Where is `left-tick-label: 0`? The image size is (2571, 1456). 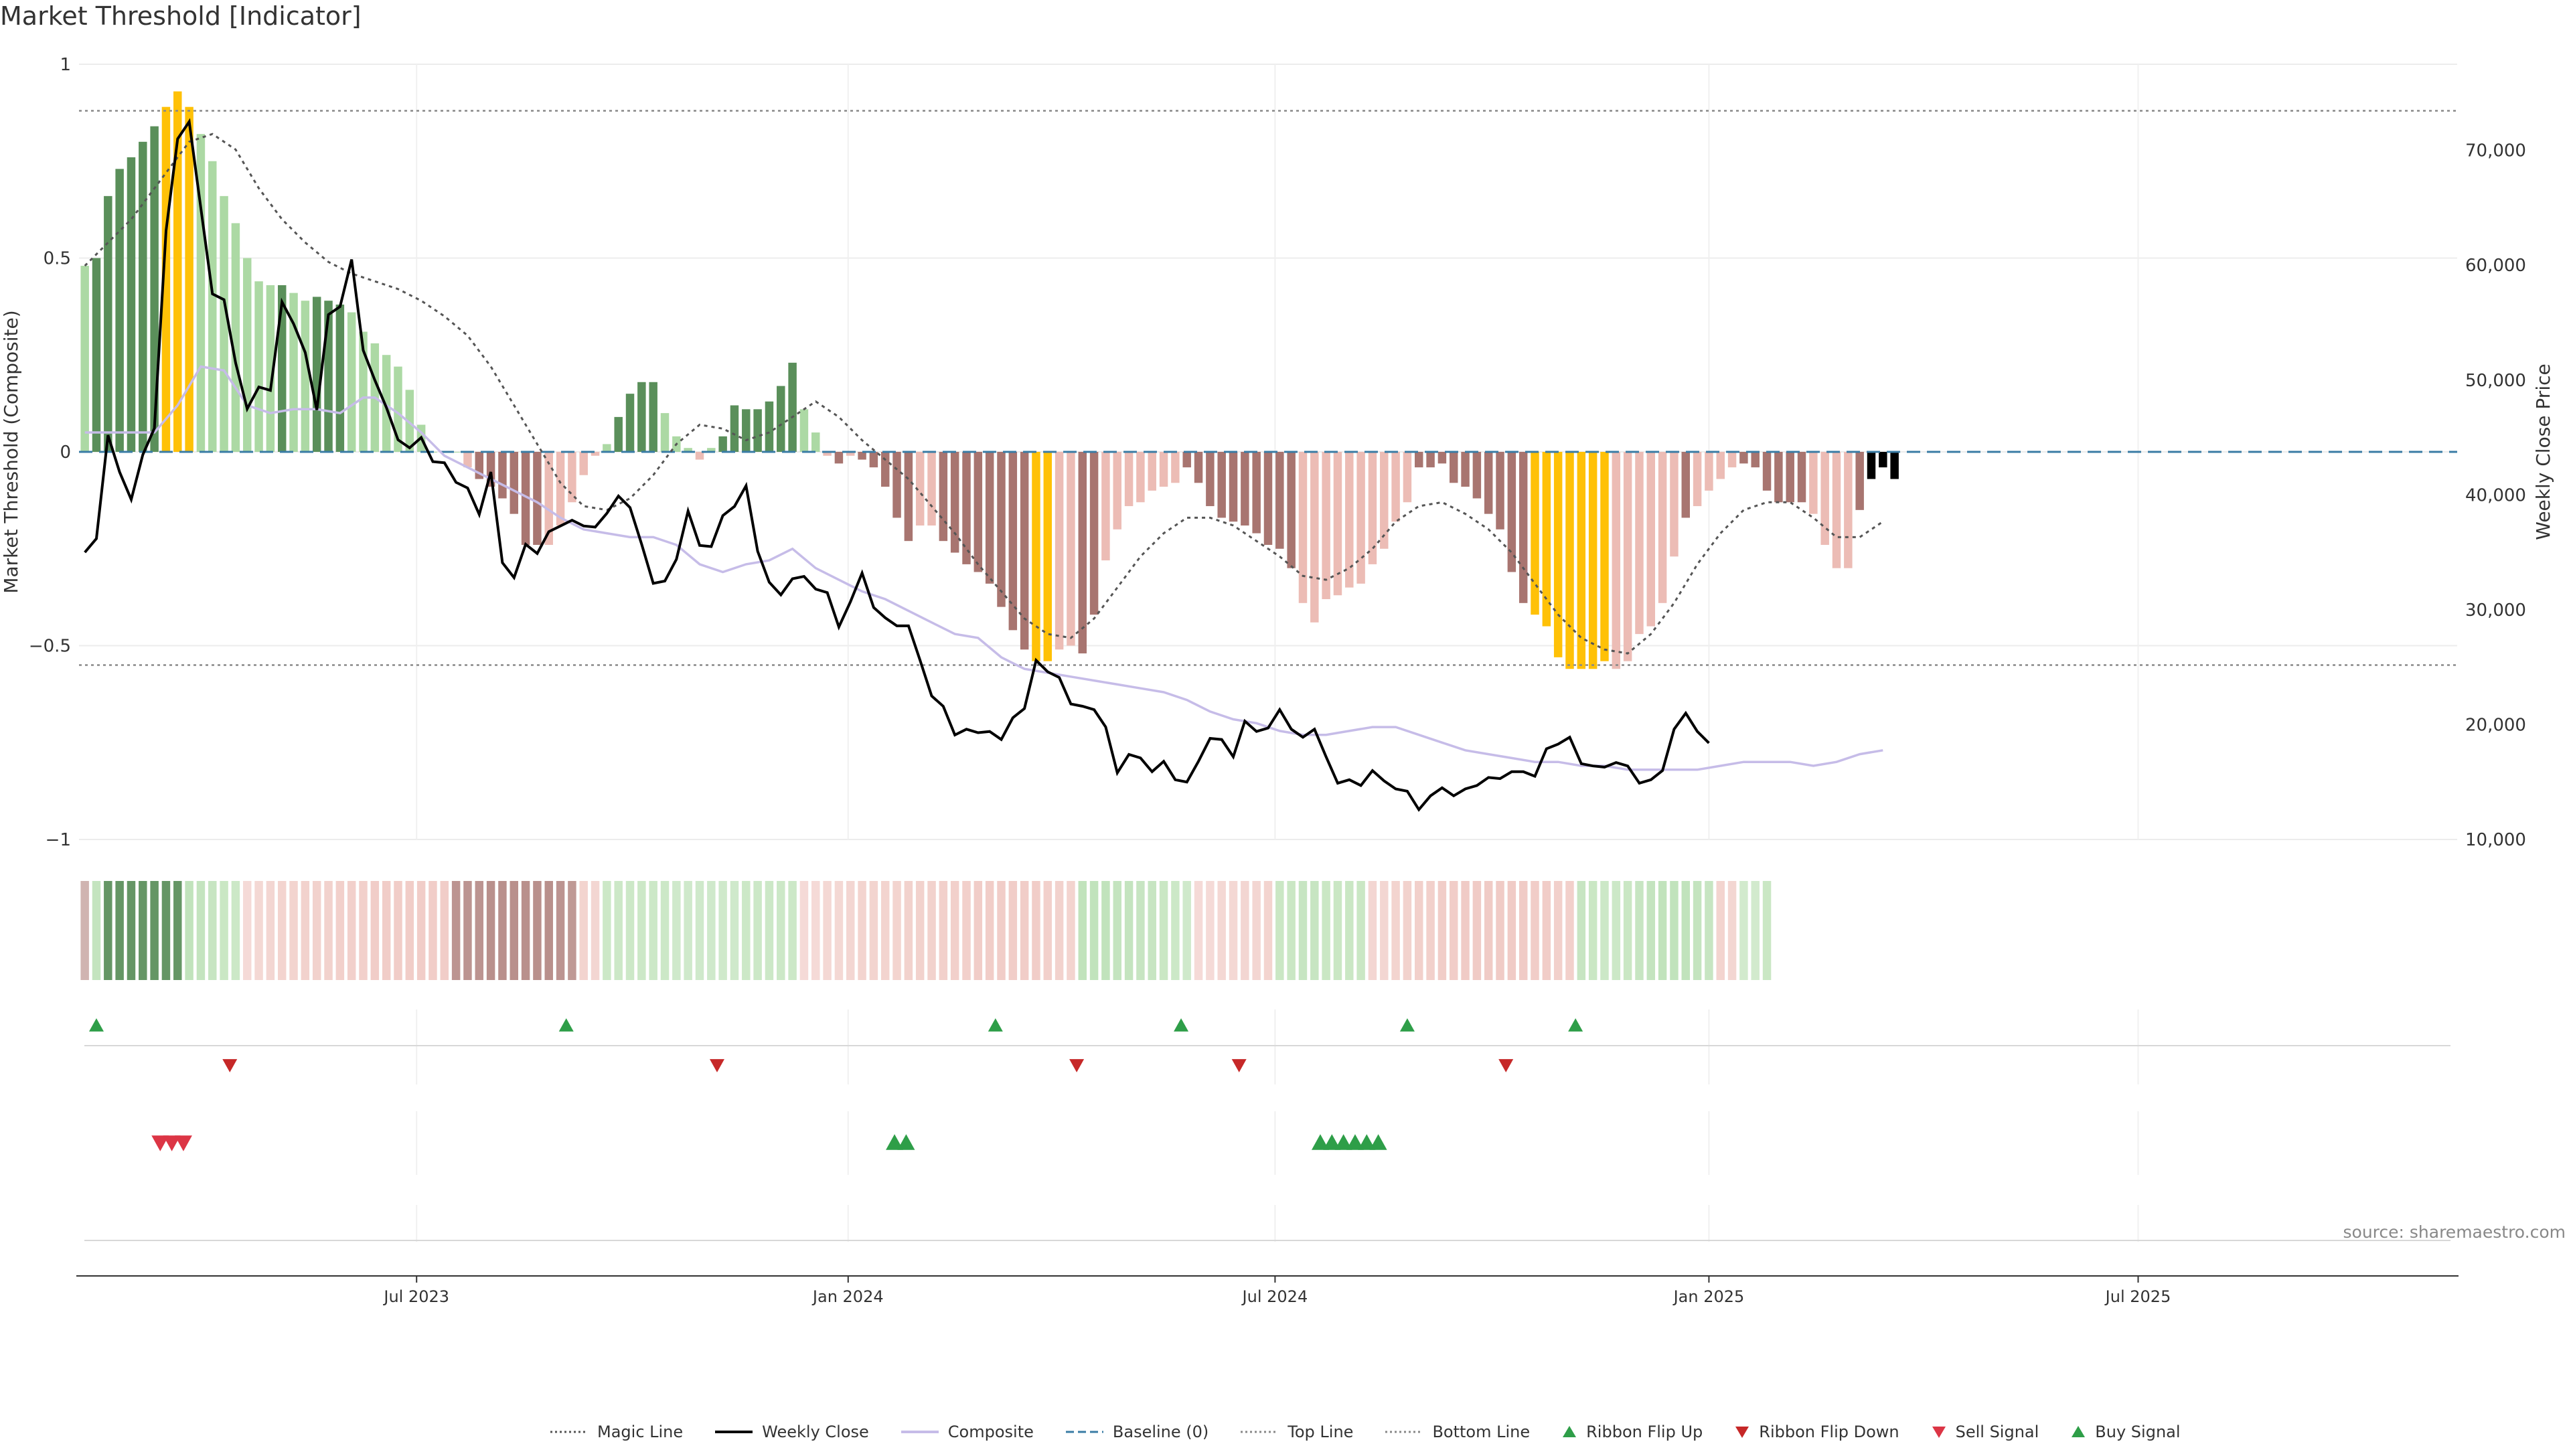
left-tick-label: 0 is located at coordinates (65, 452).